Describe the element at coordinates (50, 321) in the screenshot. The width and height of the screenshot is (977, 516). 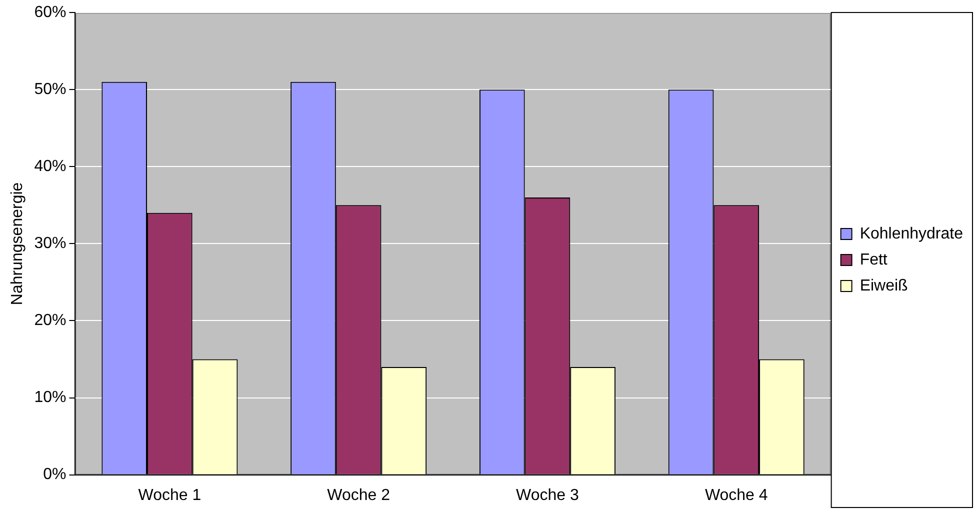
I see `y-tick-label: 20%` at that location.